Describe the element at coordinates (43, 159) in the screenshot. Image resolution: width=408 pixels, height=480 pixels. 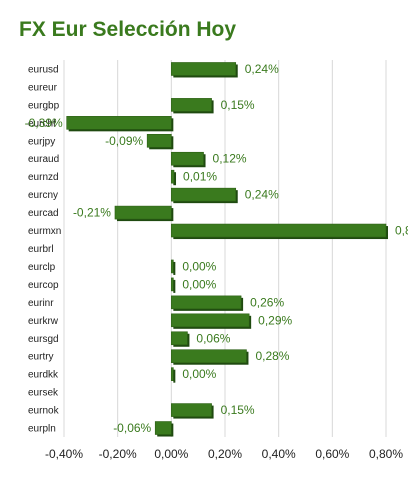
I see `category-label: euraud` at that location.